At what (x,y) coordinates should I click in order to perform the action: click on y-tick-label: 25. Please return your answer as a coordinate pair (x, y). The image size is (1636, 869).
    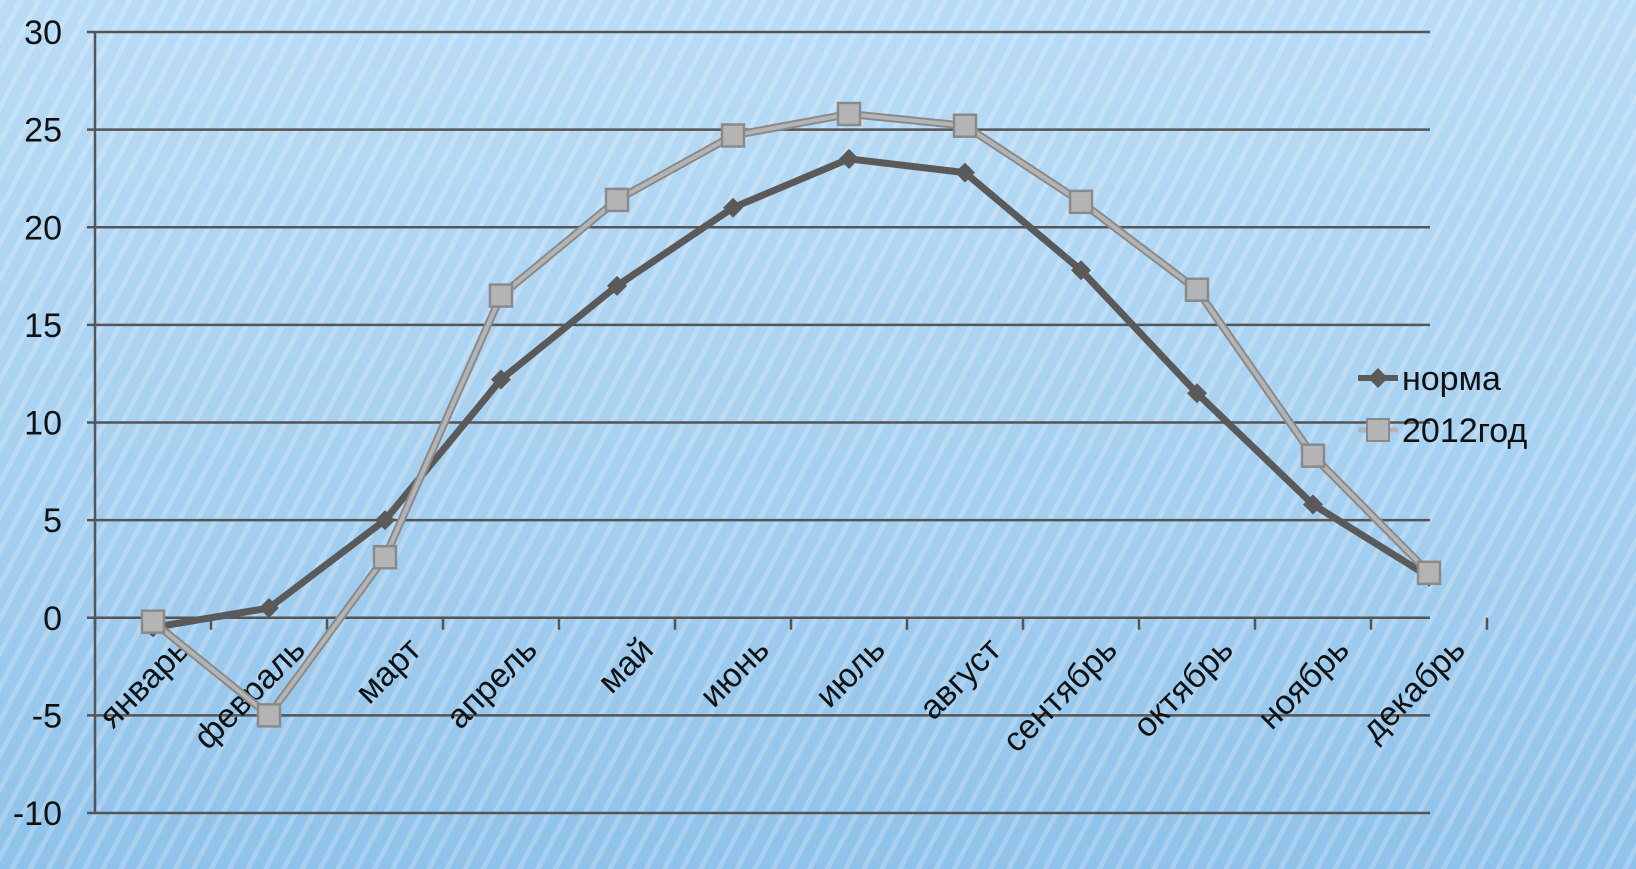
    Looking at the image, I should click on (43, 131).